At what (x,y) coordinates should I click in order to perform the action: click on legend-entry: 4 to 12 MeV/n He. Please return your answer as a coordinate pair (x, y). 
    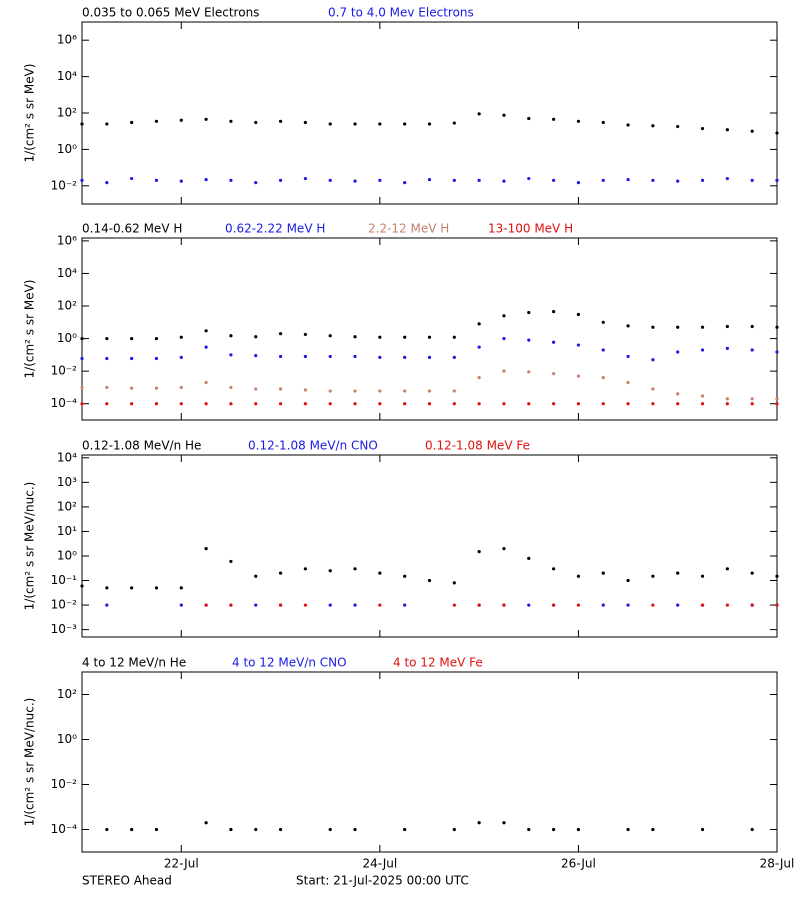
    Looking at the image, I should click on (134, 663).